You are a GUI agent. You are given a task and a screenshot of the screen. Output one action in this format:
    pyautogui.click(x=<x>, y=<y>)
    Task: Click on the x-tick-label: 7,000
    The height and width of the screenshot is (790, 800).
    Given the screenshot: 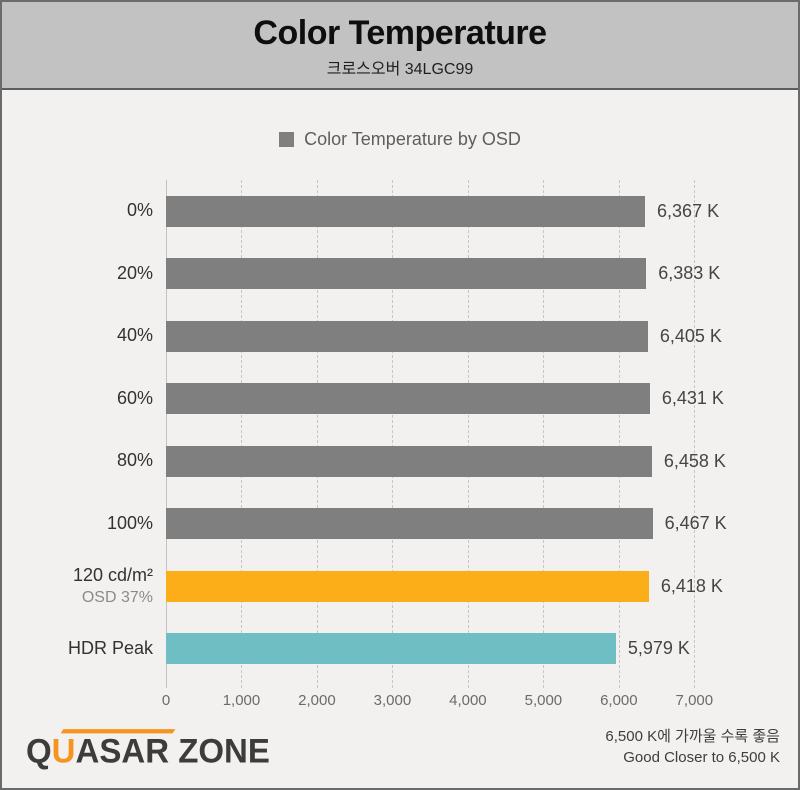 What is the action you would take?
    pyautogui.click(x=694, y=700)
    